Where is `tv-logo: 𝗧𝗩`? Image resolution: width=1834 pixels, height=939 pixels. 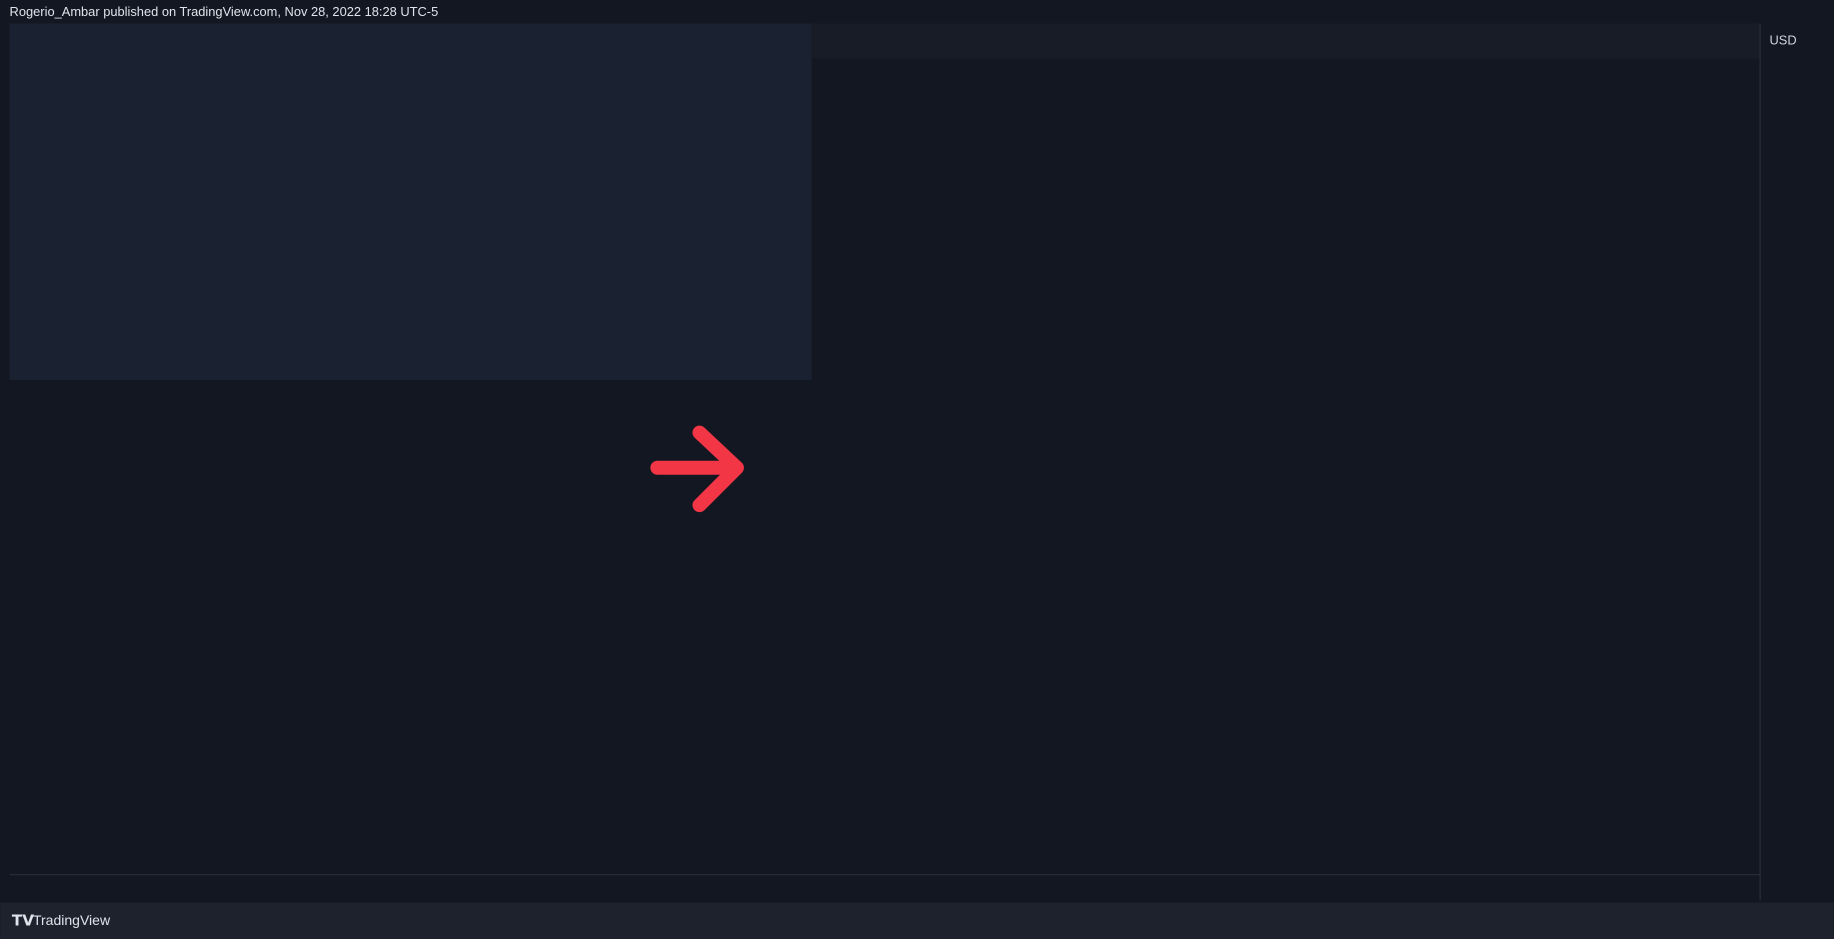 tv-logo: 𝗧𝗩 is located at coordinates (23, 920).